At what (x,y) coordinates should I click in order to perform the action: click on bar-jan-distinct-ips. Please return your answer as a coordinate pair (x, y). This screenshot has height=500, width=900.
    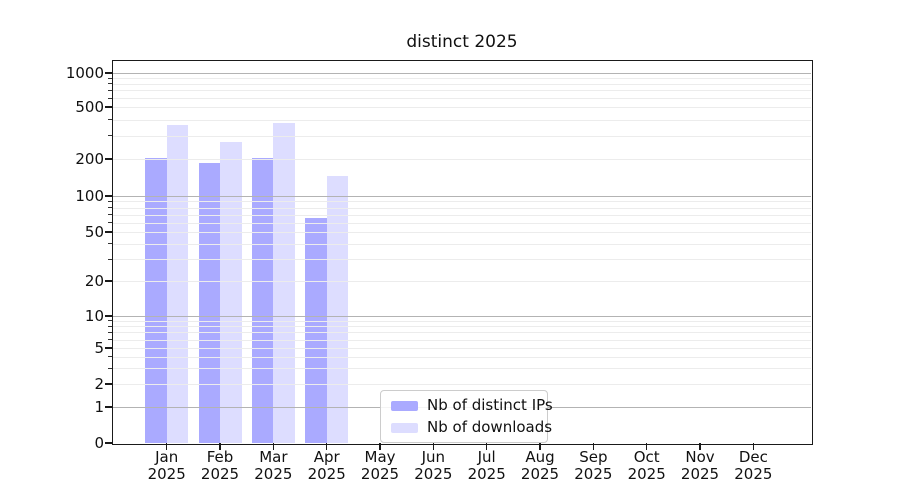
    Looking at the image, I should click on (156, 300).